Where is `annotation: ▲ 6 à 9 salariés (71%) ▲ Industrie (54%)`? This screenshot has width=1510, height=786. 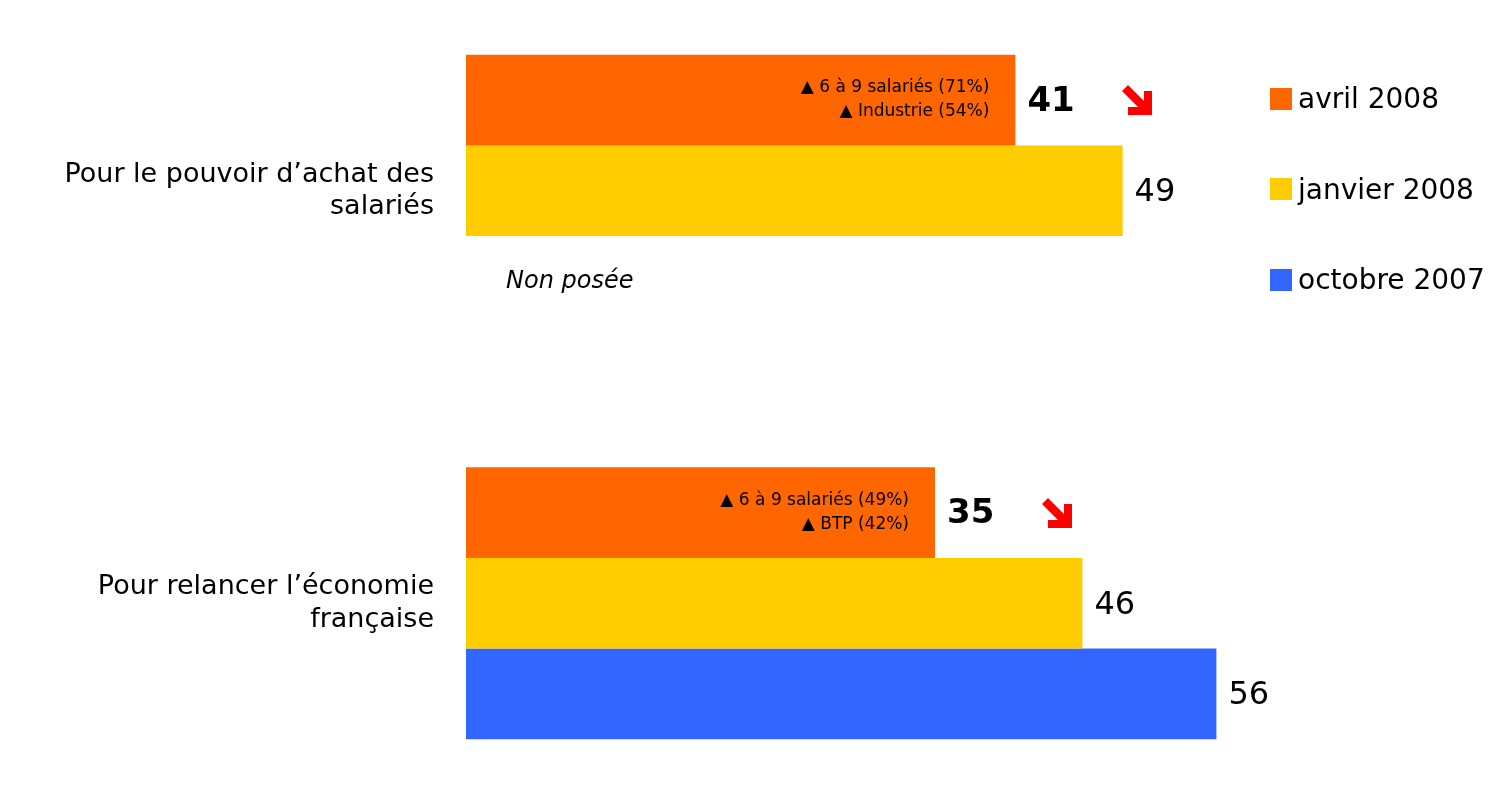 annotation: ▲ 6 à 9 salariés (71%) ▲ Industrie (54%) is located at coordinates (895, 98).